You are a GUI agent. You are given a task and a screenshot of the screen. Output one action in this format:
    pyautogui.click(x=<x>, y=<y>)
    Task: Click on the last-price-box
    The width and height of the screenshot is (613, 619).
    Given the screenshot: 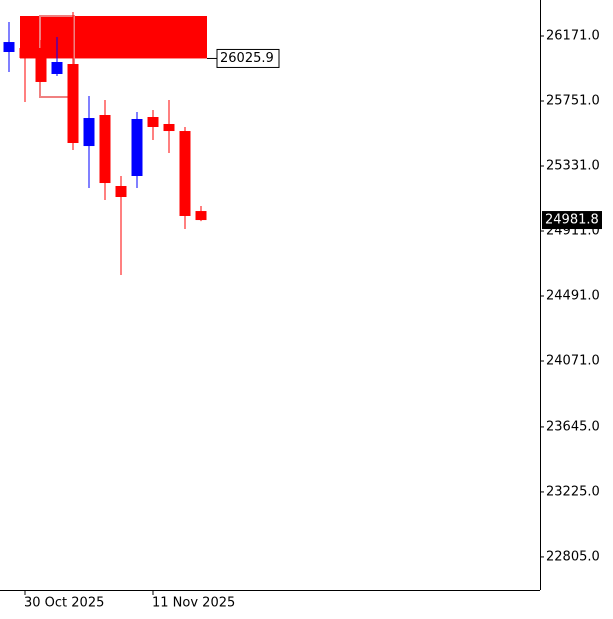 What is the action you would take?
    pyautogui.click(x=572, y=220)
    